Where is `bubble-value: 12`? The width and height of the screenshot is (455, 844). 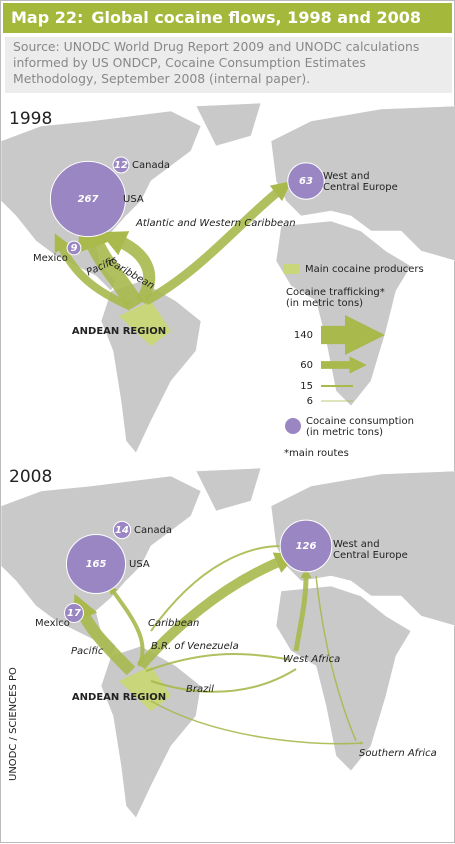 bubble-value: 12 is located at coordinates (121, 165).